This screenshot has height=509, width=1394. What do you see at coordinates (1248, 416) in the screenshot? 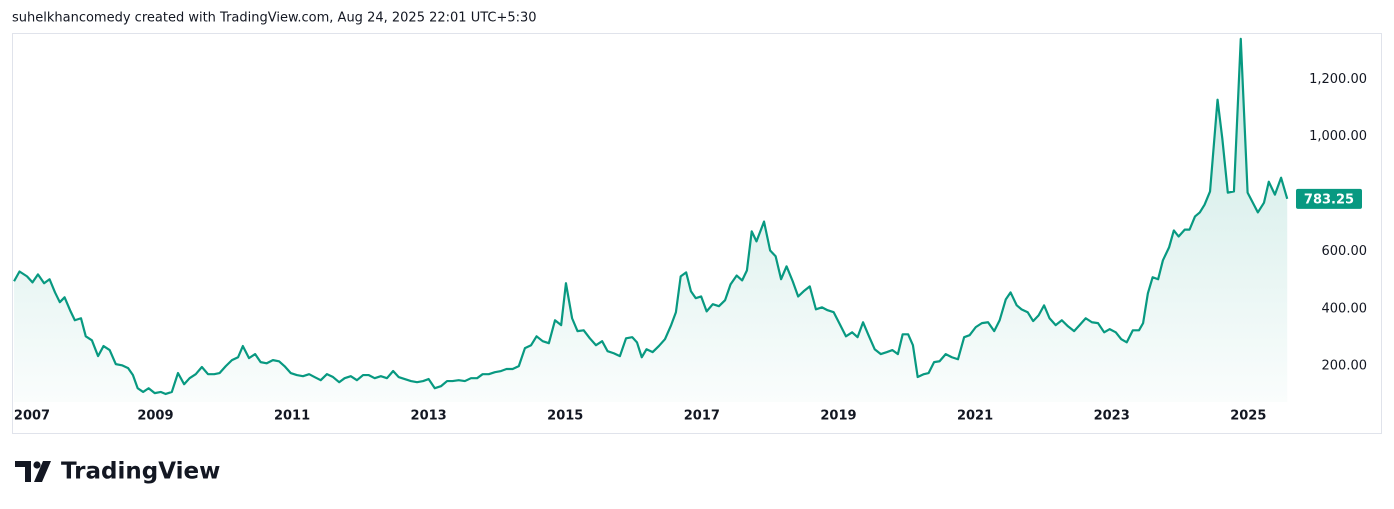
I see `x-tick-label: 2025` at bounding box center [1248, 416].